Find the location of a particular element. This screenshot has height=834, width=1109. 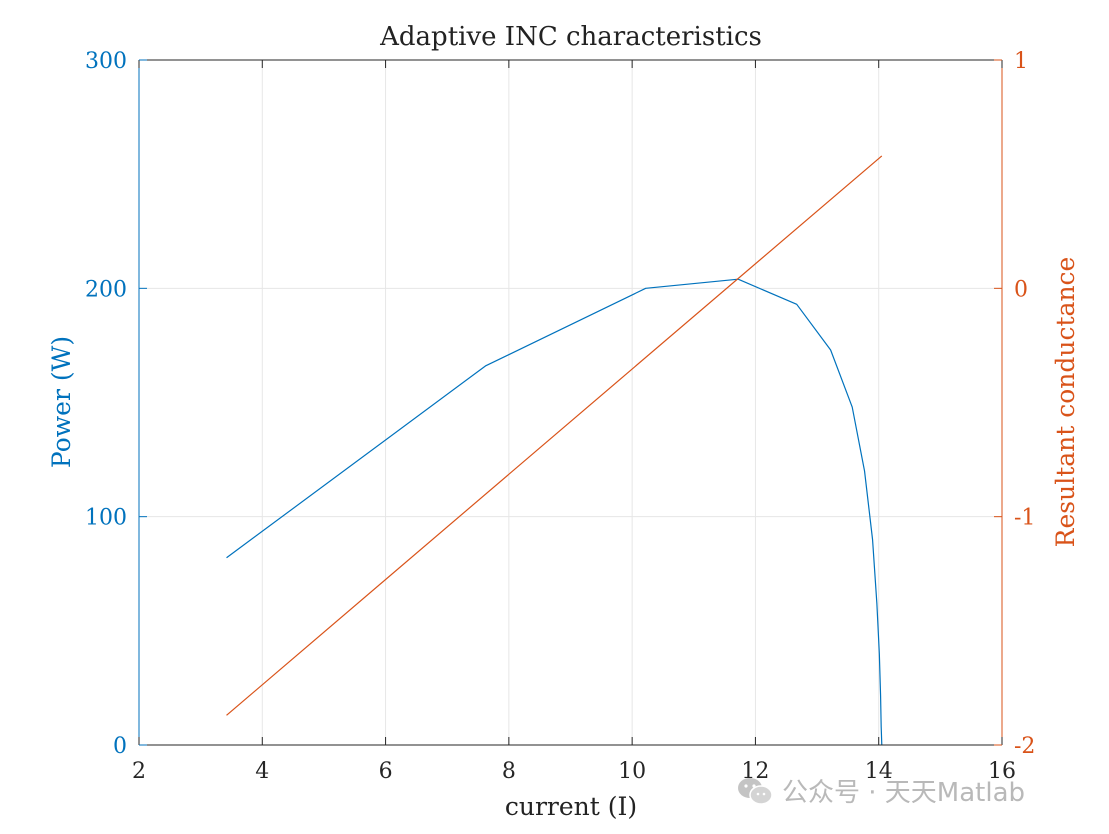

y-axis-right-label: Resultant conductance is located at coordinates (1065, 402).